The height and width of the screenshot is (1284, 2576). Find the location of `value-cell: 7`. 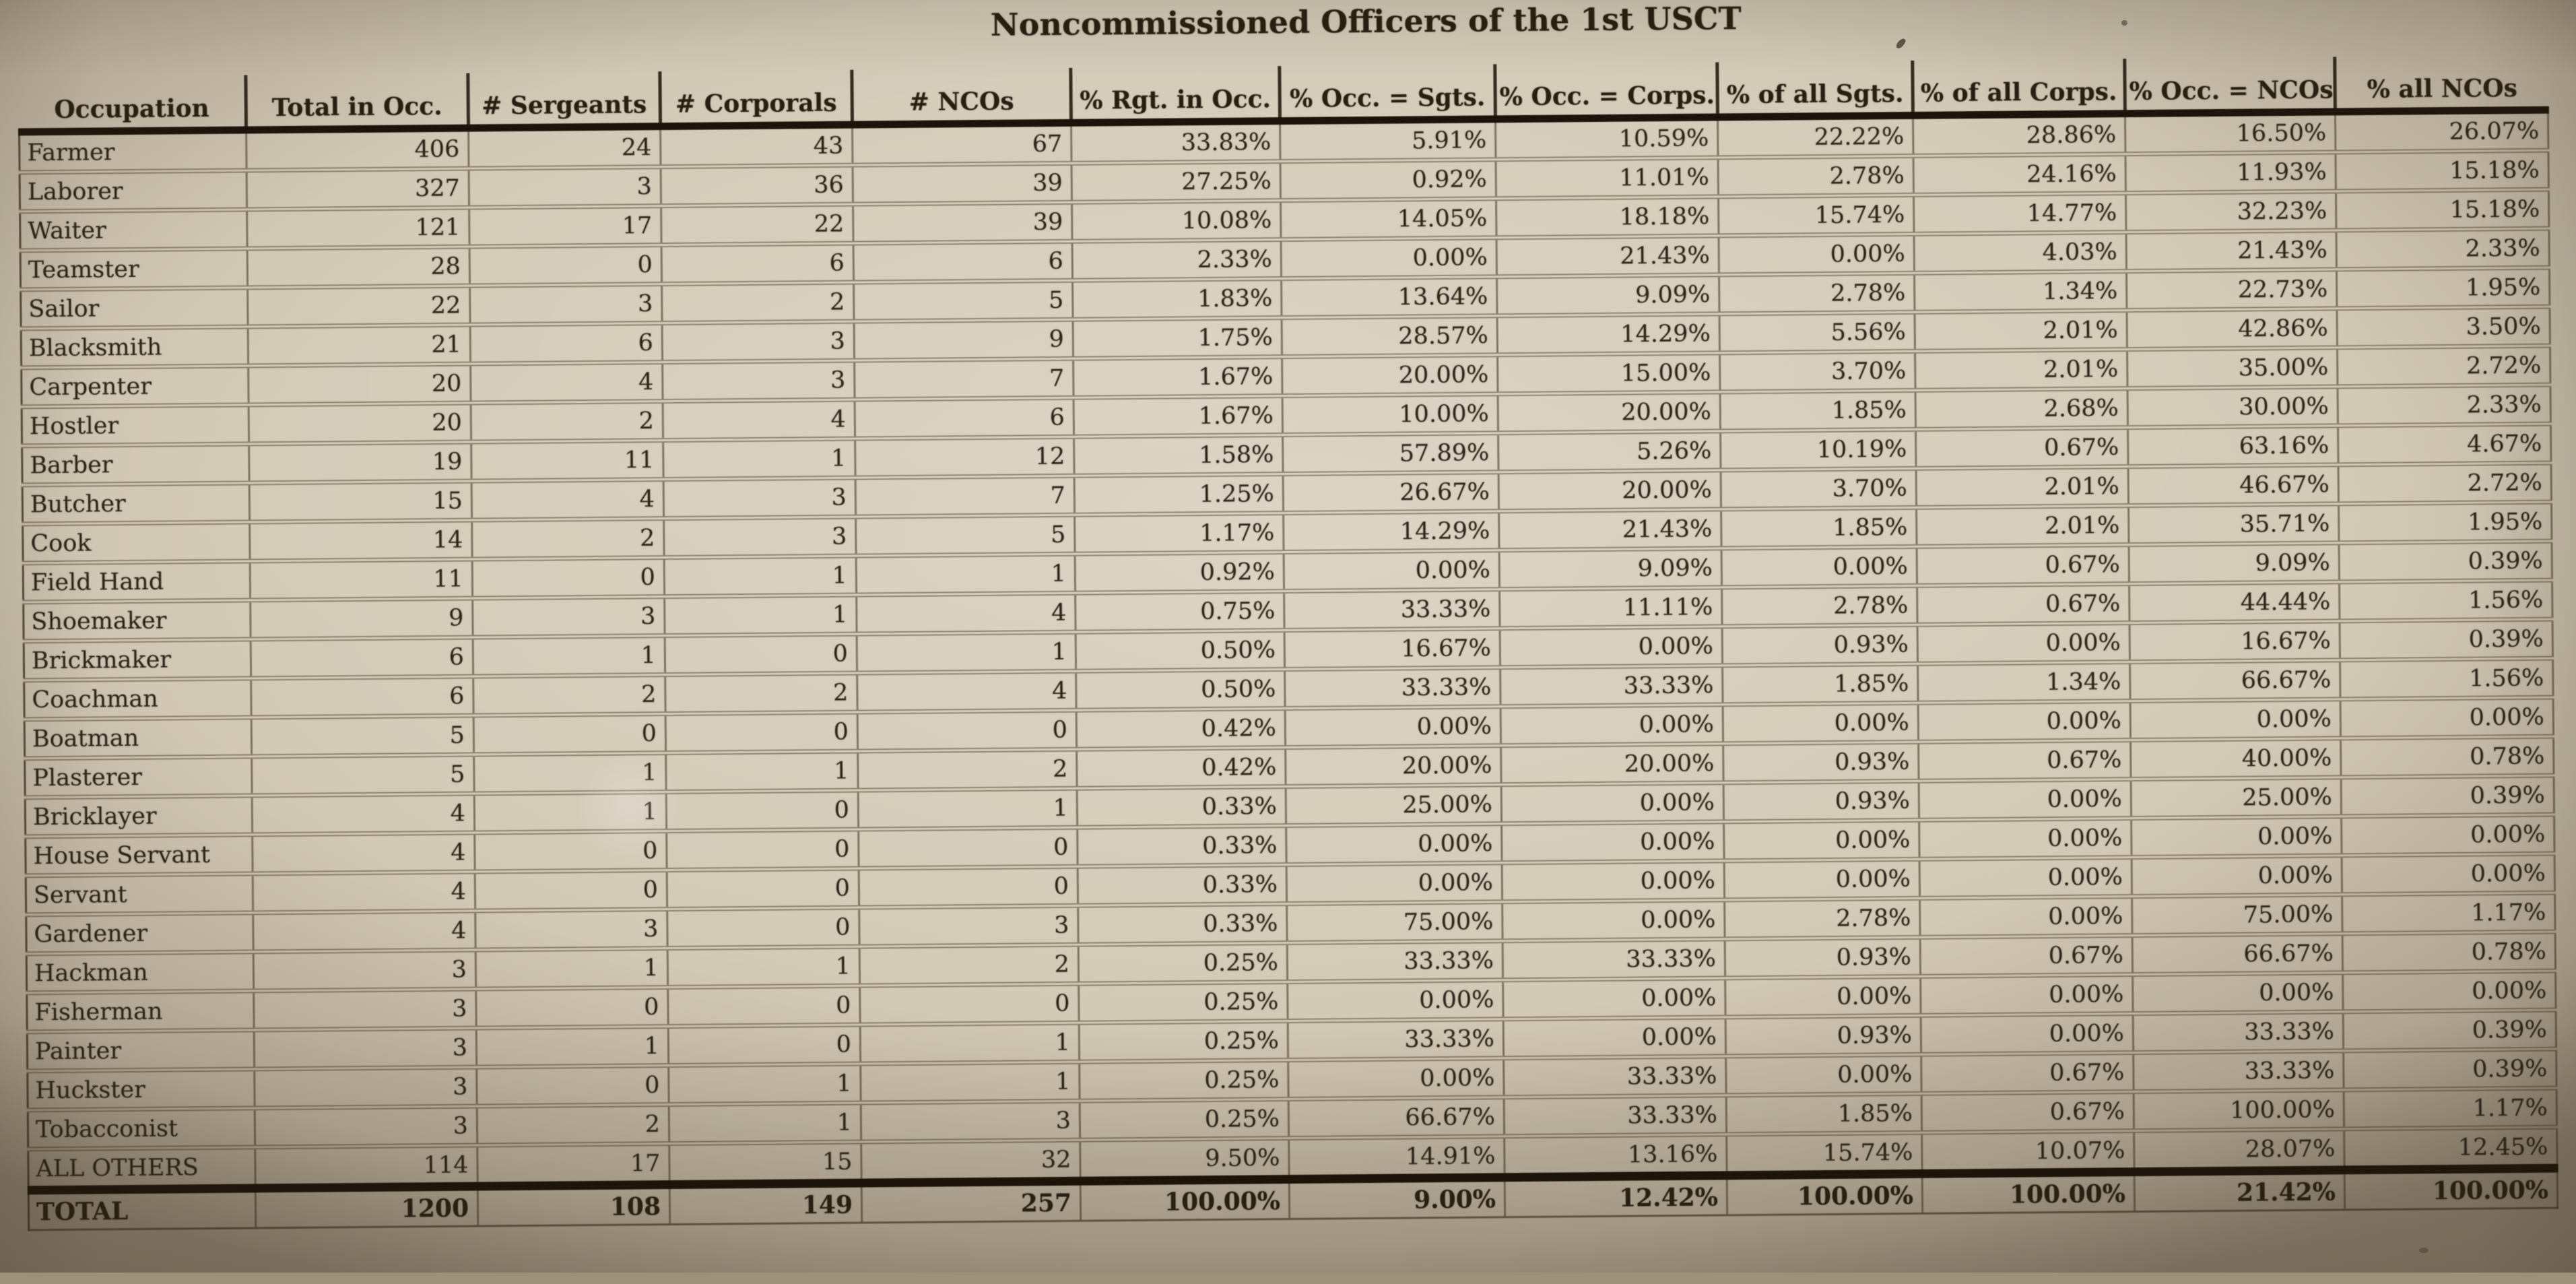

value-cell: 7 is located at coordinates (964, 497).